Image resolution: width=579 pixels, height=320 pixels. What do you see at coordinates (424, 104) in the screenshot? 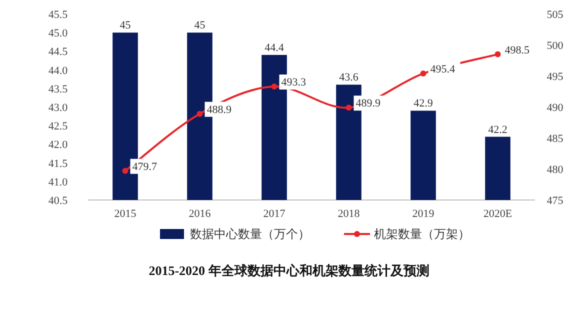
I see `data-label: 42.9` at bounding box center [424, 104].